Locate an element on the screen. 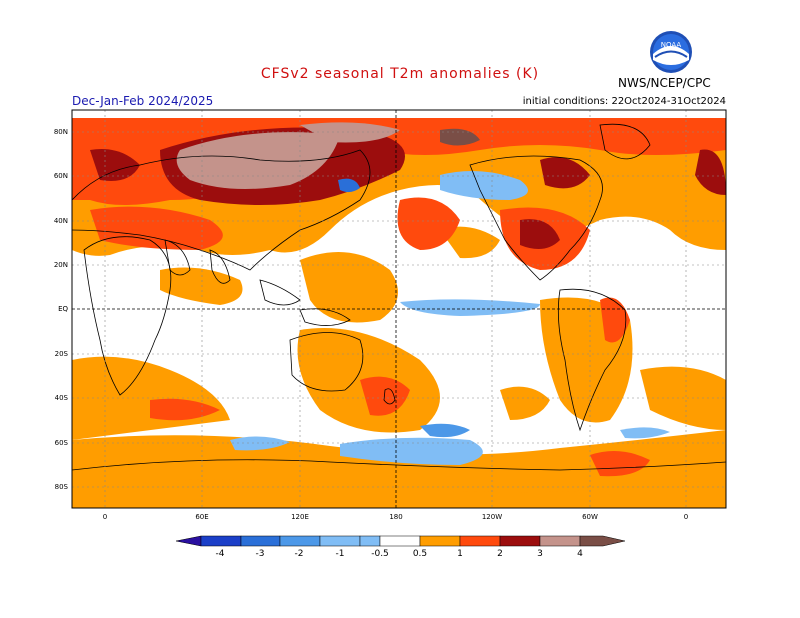  lat-label: 20S is located at coordinates (62, 354).